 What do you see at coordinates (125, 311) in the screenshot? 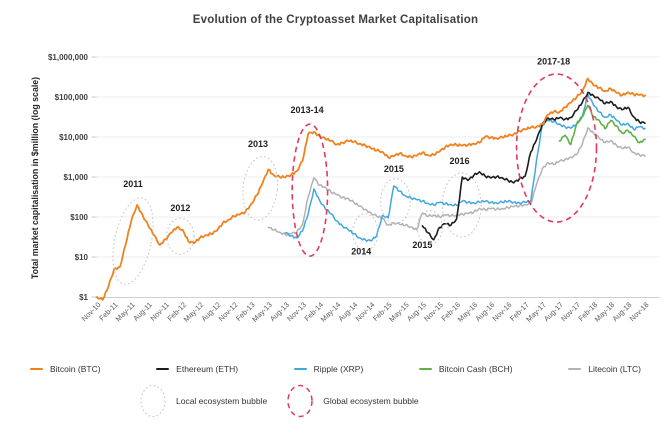
I see `x-tick-label: May-11` at bounding box center [125, 311].